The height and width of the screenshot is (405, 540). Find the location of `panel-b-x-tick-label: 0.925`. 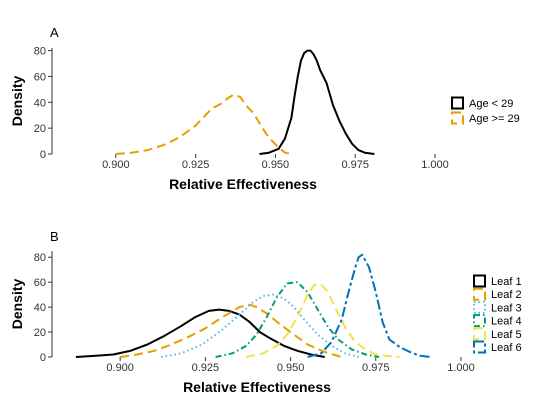

panel-b-x-tick-label: 0.925 is located at coordinates (206, 368).